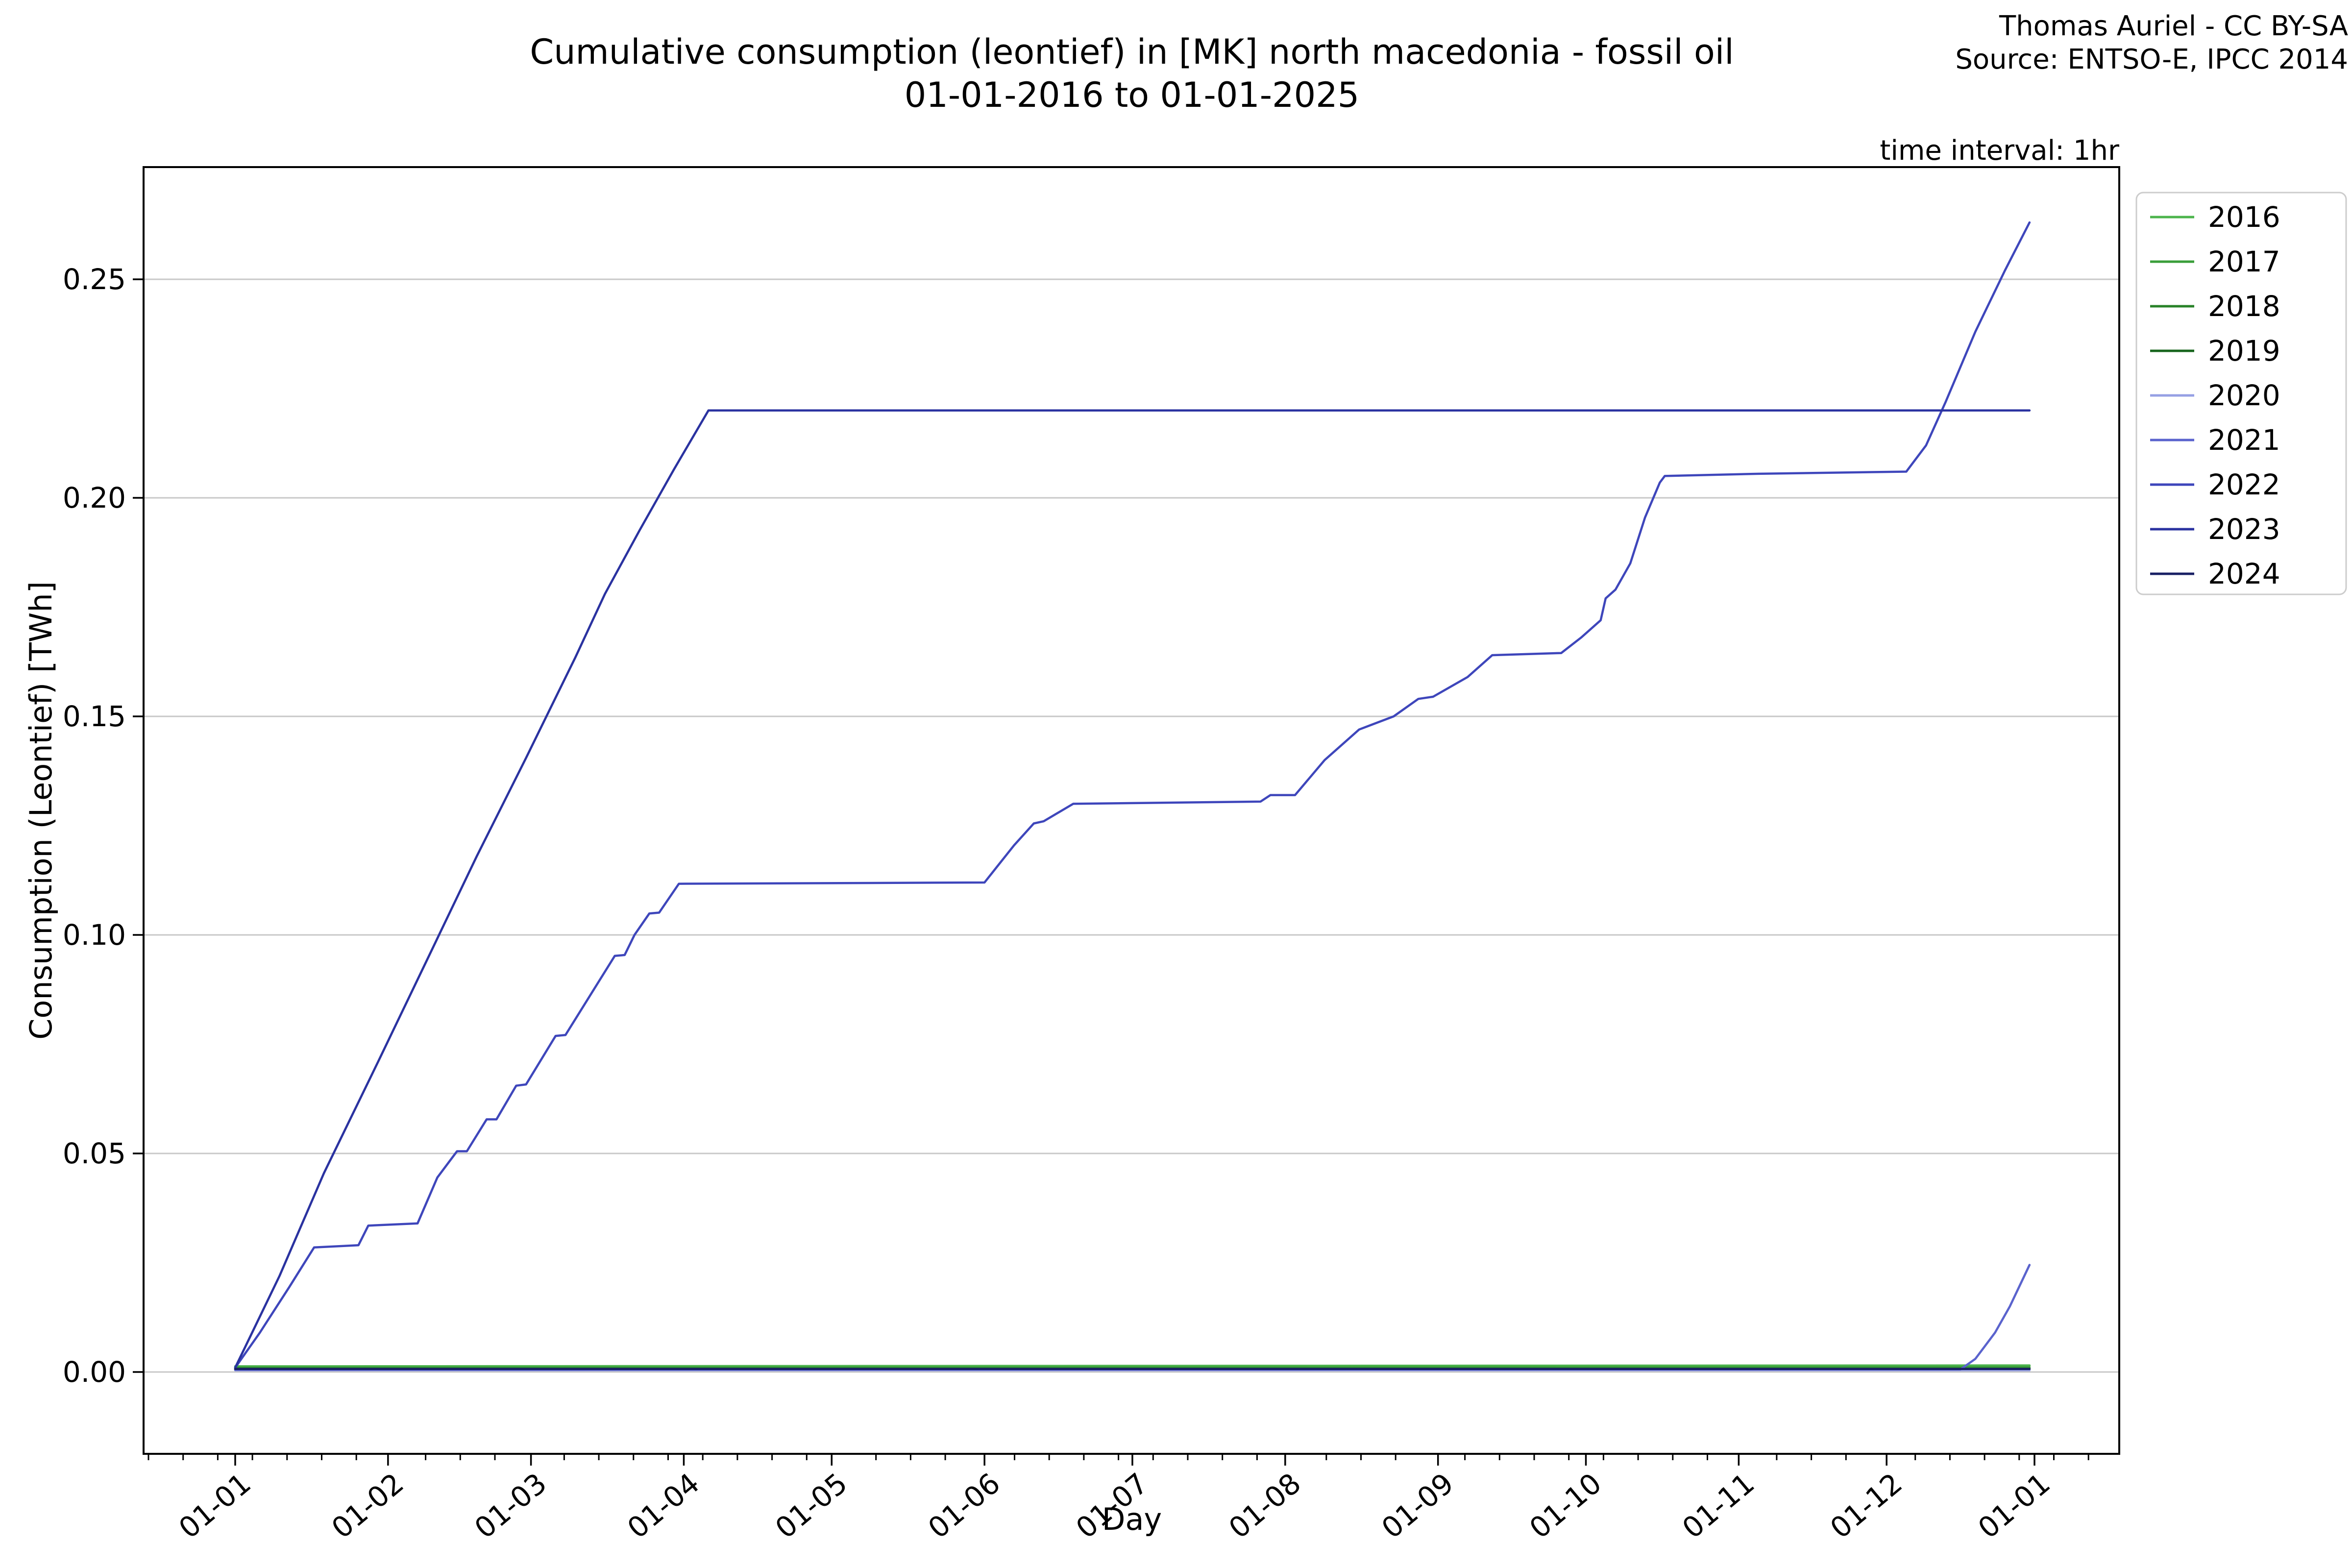  Describe the element at coordinates (1565, 1506) in the screenshot. I see `x-tick-label: 01-10` at that location.